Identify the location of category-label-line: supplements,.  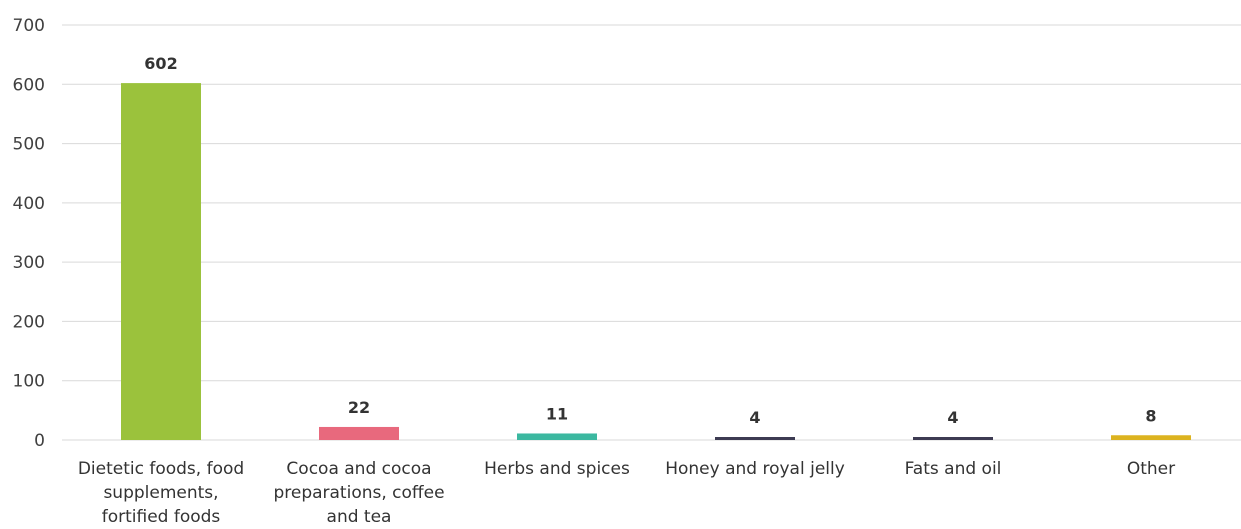
(160, 493).